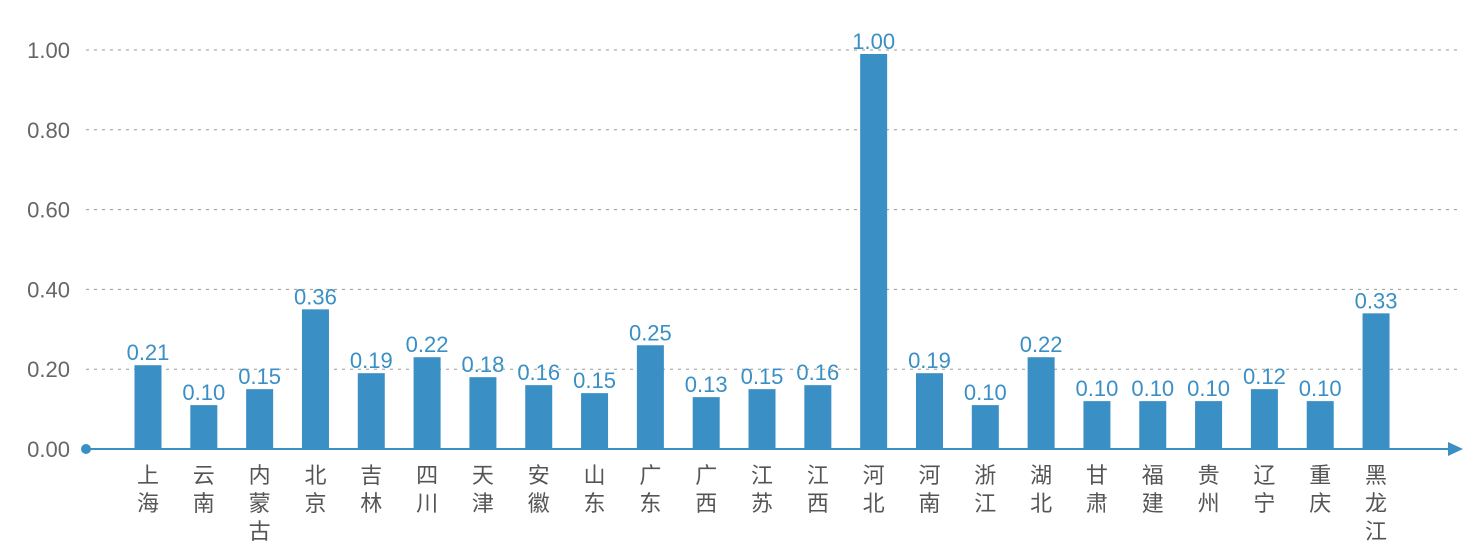  I want to click on x-axis, so click(772, 449).